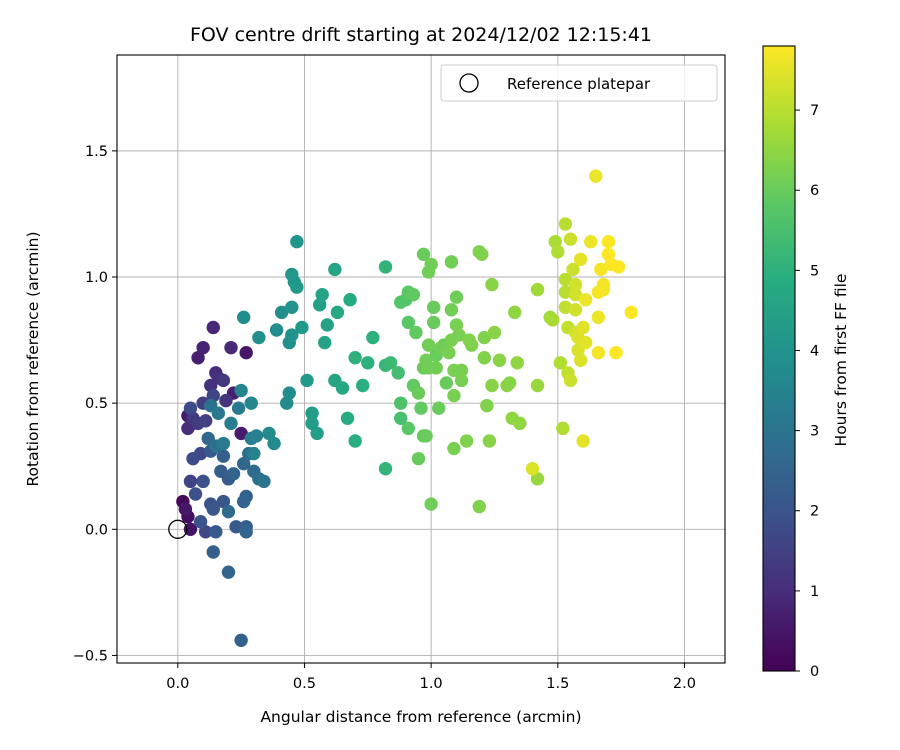 This screenshot has height=750, width=900. Describe the element at coordinates (96, 530) in the screenshot. I see `y-tick-label: 0.0` at that location.